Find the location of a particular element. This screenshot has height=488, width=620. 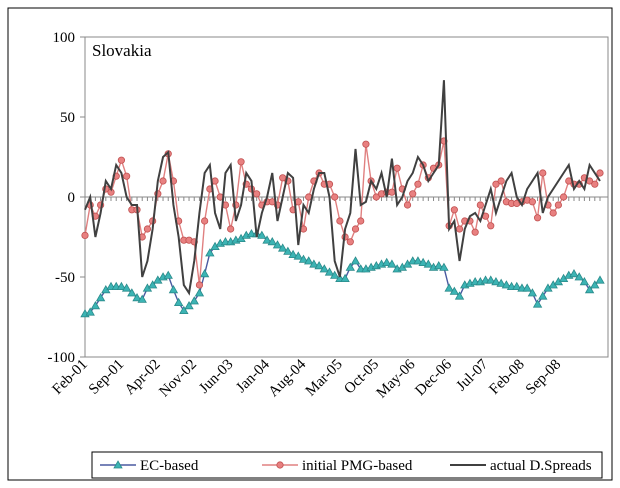

y-tick-label: -50 is located at coordinates (65, 278).